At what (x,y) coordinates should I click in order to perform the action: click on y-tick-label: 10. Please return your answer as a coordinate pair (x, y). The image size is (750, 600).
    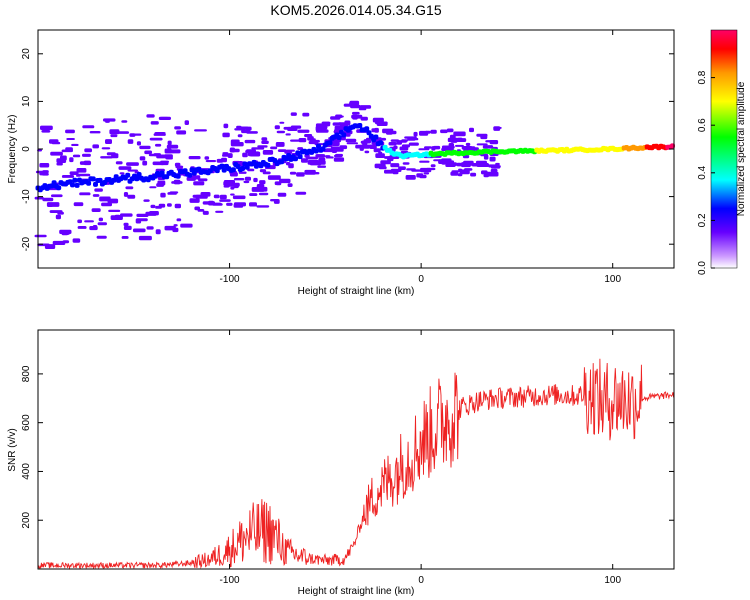
    Looking at the image, I should click on (26, 101).